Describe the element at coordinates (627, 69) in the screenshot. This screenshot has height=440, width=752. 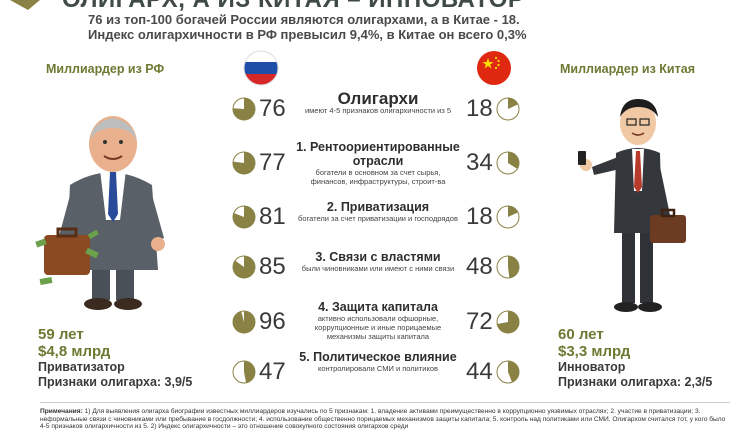
I see `right-person-heading: Миллиардер из Китая` at that location.